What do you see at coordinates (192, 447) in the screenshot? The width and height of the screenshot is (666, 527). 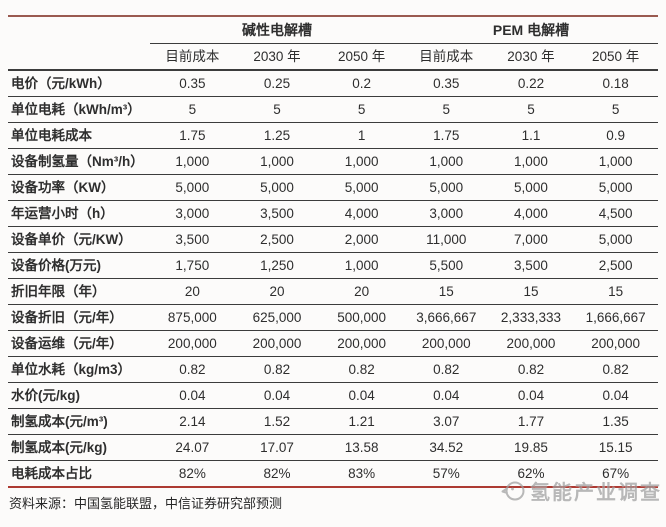 I see `cell-value: 24.07` at bounding box center [192, 447].